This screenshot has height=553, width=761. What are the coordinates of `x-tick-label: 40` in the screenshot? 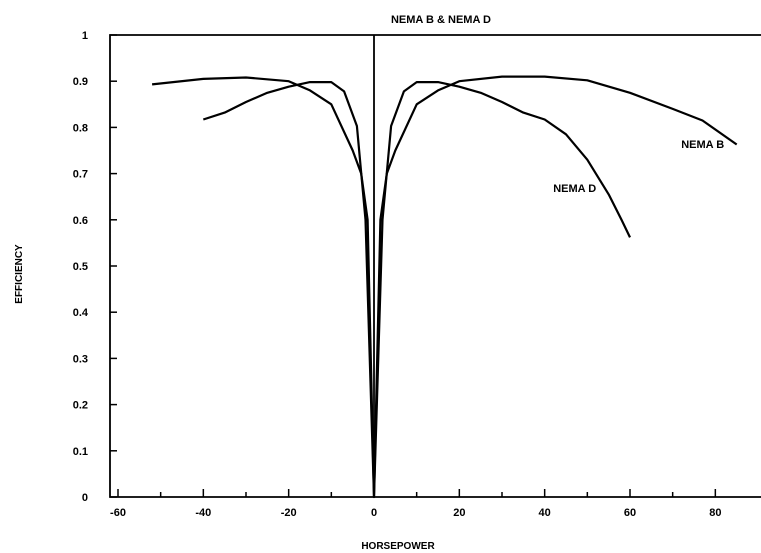 It's located at (545, 513).